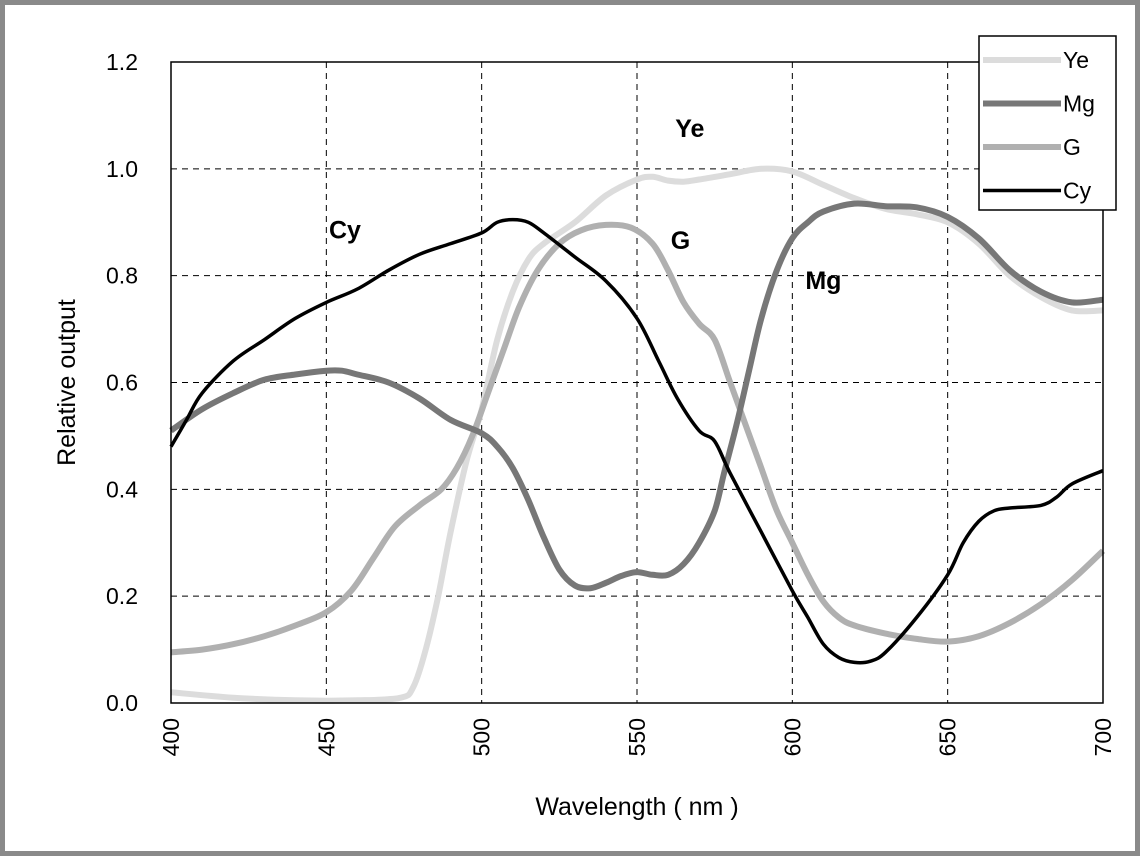 This screenshot has width=1140, height=861. I want to click on annotation-mg: Mg, so click(823, 281).